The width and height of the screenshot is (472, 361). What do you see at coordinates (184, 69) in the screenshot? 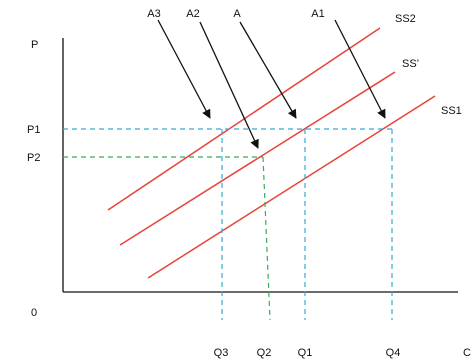
I see `arrow-a3` at bounding box center [184, 69].